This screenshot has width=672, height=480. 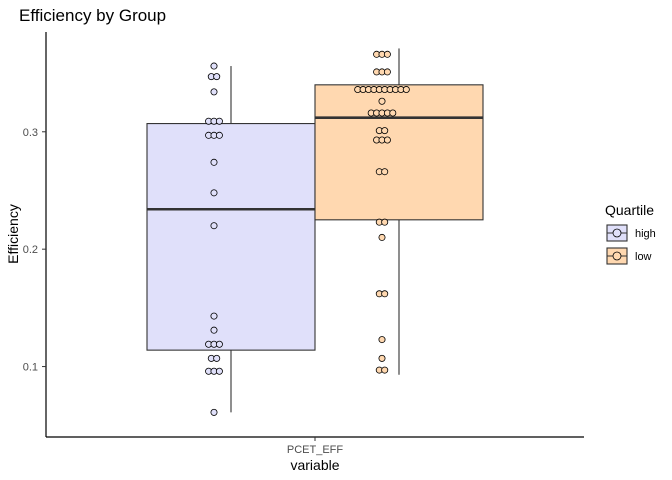 I want to click on legend-label: low, so click(x=643, y=257).